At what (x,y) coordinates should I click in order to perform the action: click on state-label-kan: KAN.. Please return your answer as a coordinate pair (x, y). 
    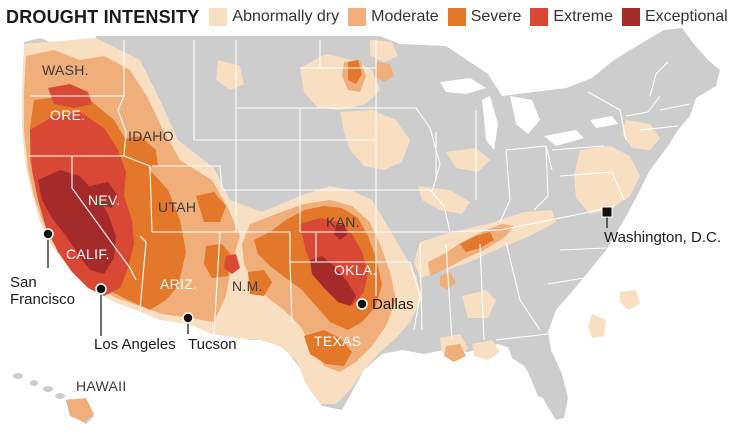
    Looking at the image, I should click on (343, 222).